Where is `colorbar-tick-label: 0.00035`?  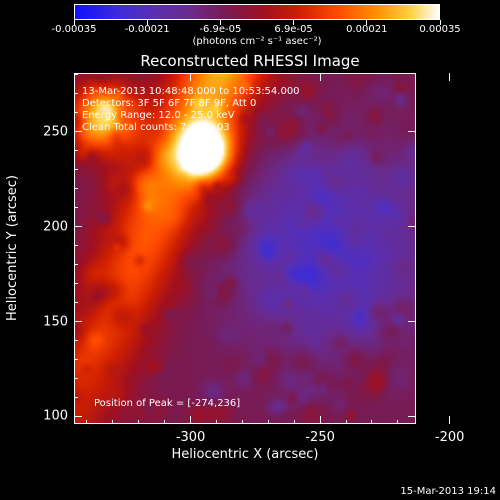 colorbar-tick-label: 0.00035 is located at coordinates (440, 29).